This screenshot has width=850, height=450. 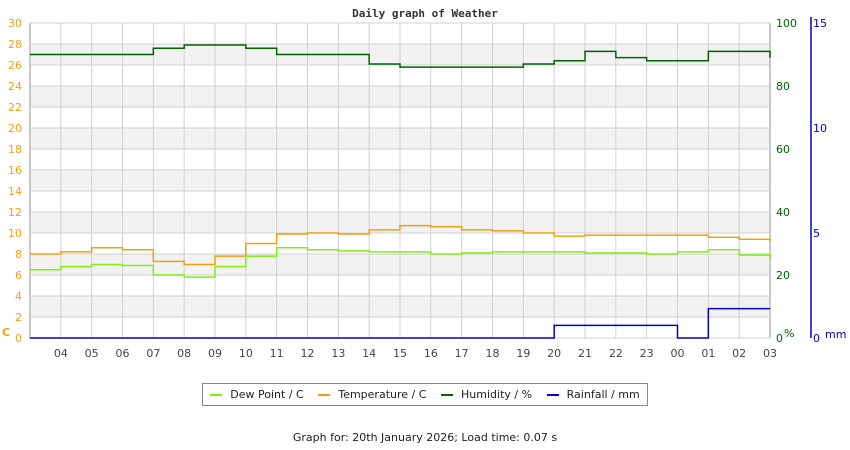 I want to click on svg-text: 04, so click(x=61, y=353).